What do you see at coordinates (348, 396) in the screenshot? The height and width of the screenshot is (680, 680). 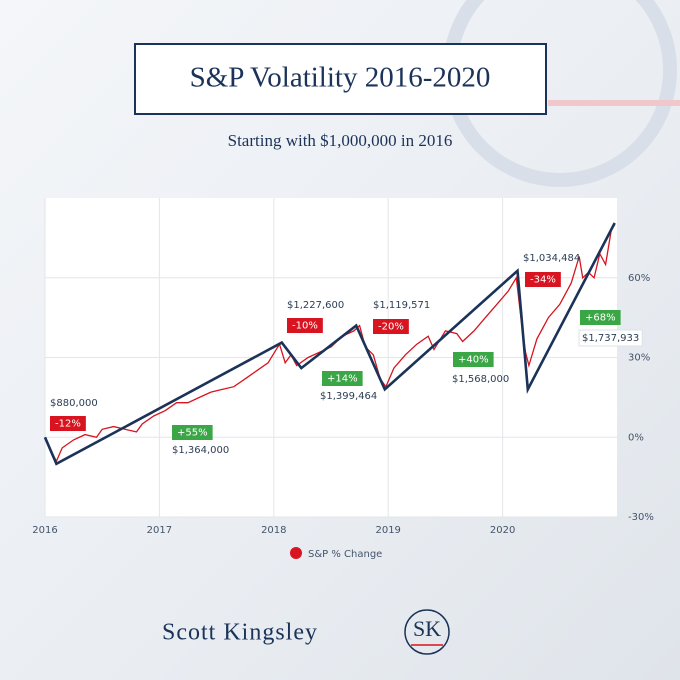 I see `amount-label: $1,399,464` at bounding box center [348, 396].